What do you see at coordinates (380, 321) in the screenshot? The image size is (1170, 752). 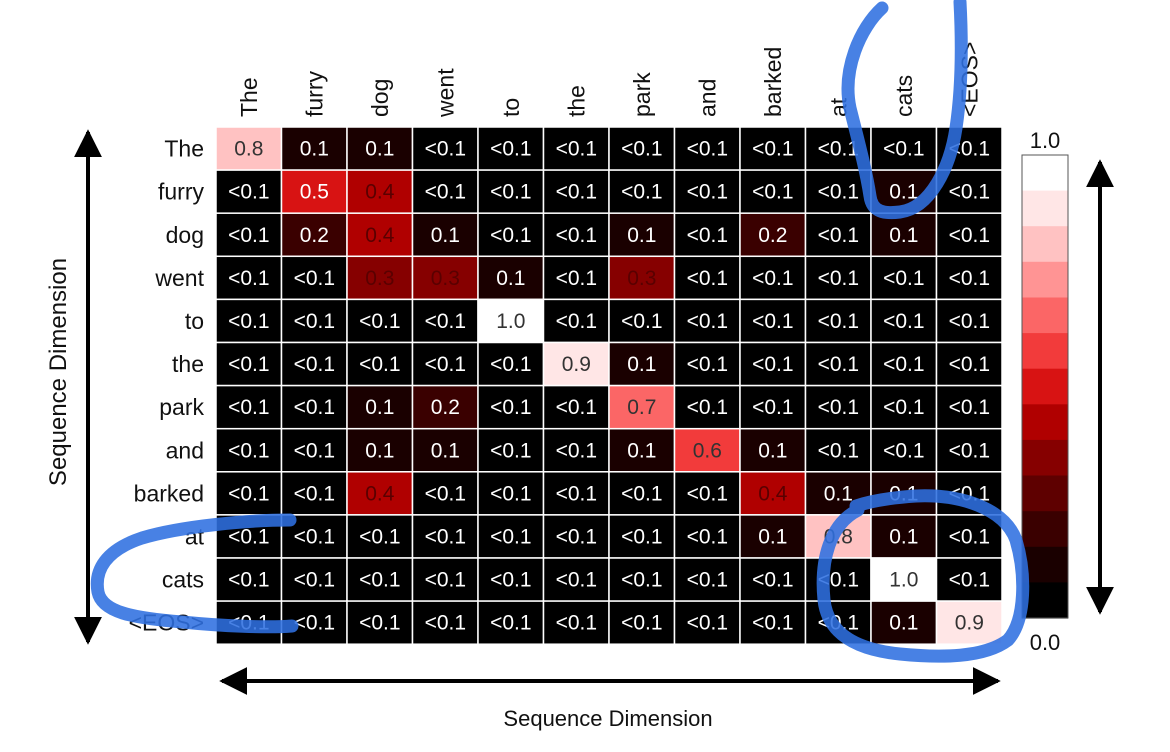 I see `heatmap-cell-r4-c2: <0.1` at bounding box center [380, 321].